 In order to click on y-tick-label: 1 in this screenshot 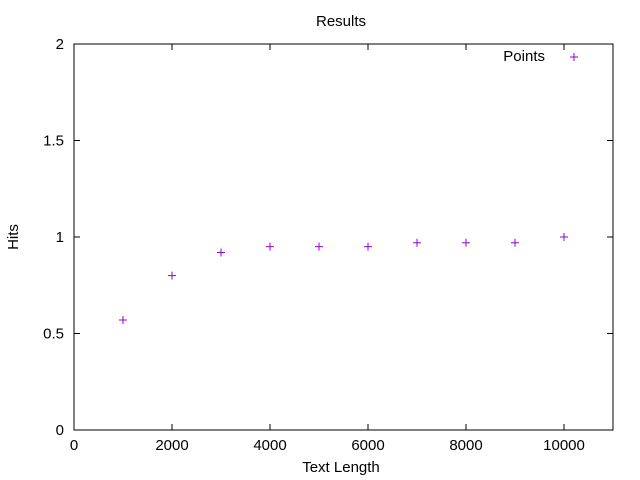, I will do `click(60, 237)`.